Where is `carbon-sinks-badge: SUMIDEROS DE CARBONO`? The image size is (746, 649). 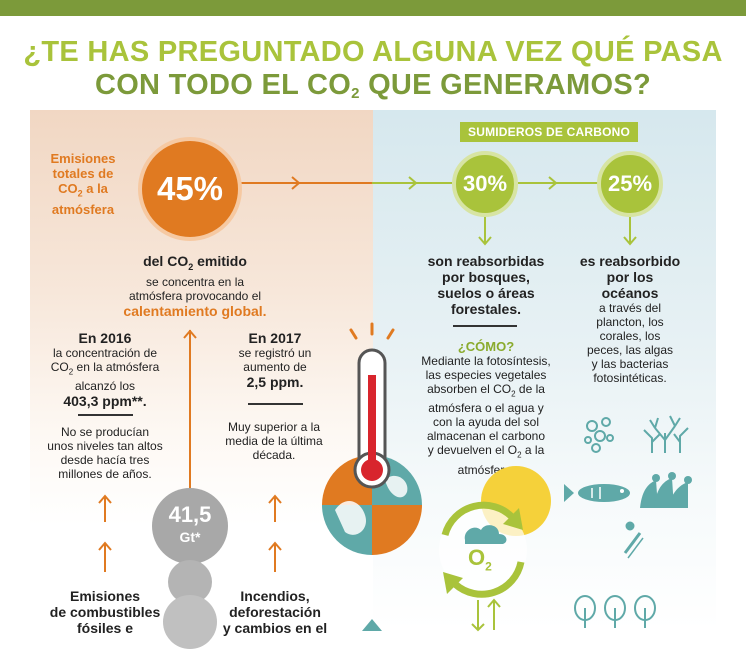
carbon-sinks-badge: SUMIDEROS DE CARBONO is located at coordinates (549, 132).